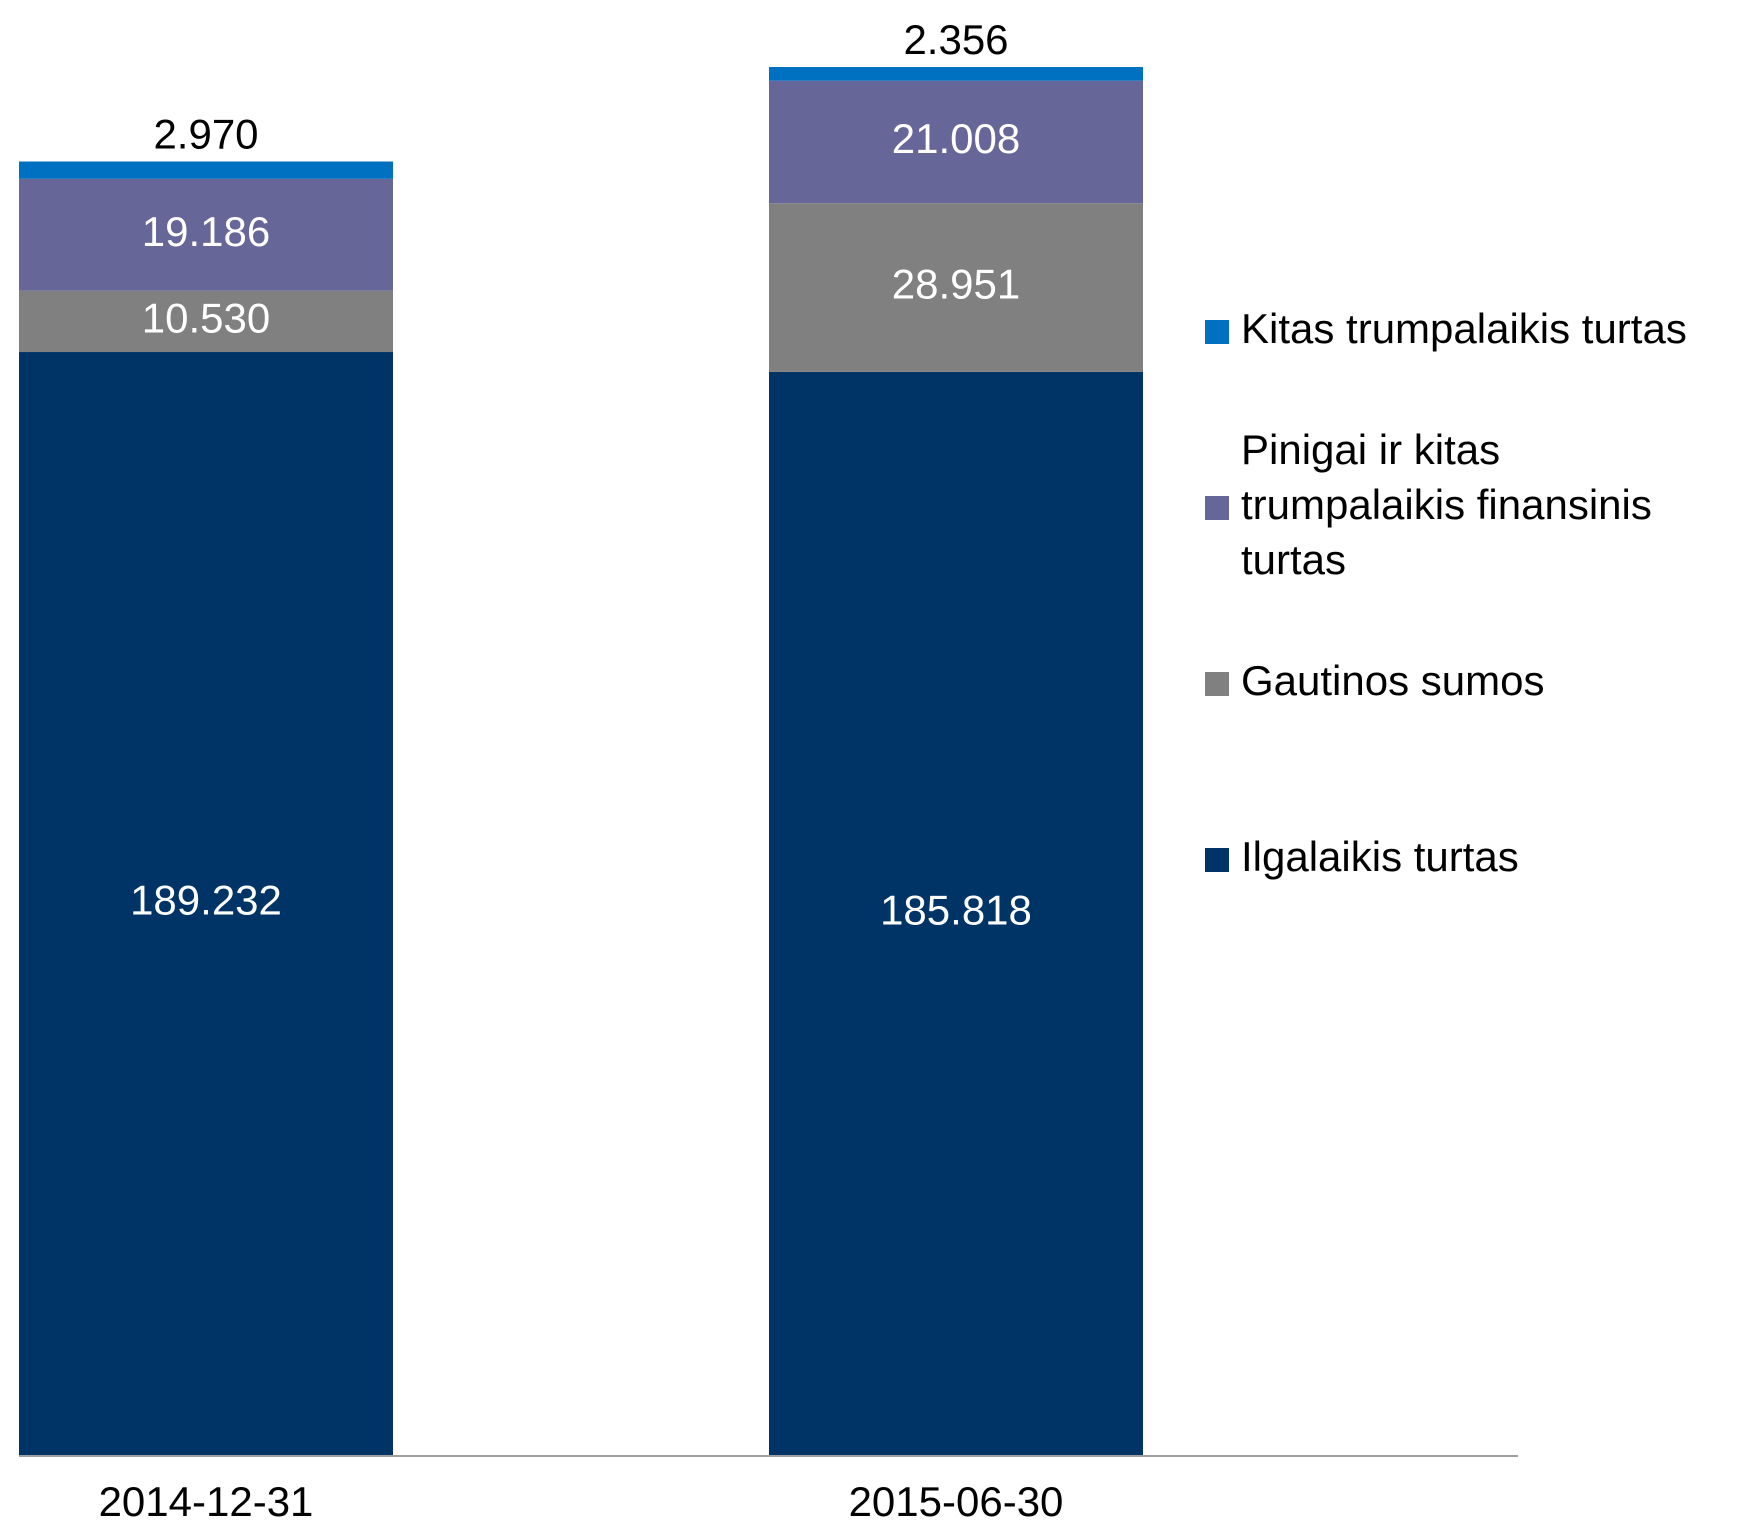 This screenshot has width=1752, height=1535. What do you see at coordinates (1392, 680) in the screenshot?
I see `legend-label: Gautinos sumos` at bounding box center [1392, 680].